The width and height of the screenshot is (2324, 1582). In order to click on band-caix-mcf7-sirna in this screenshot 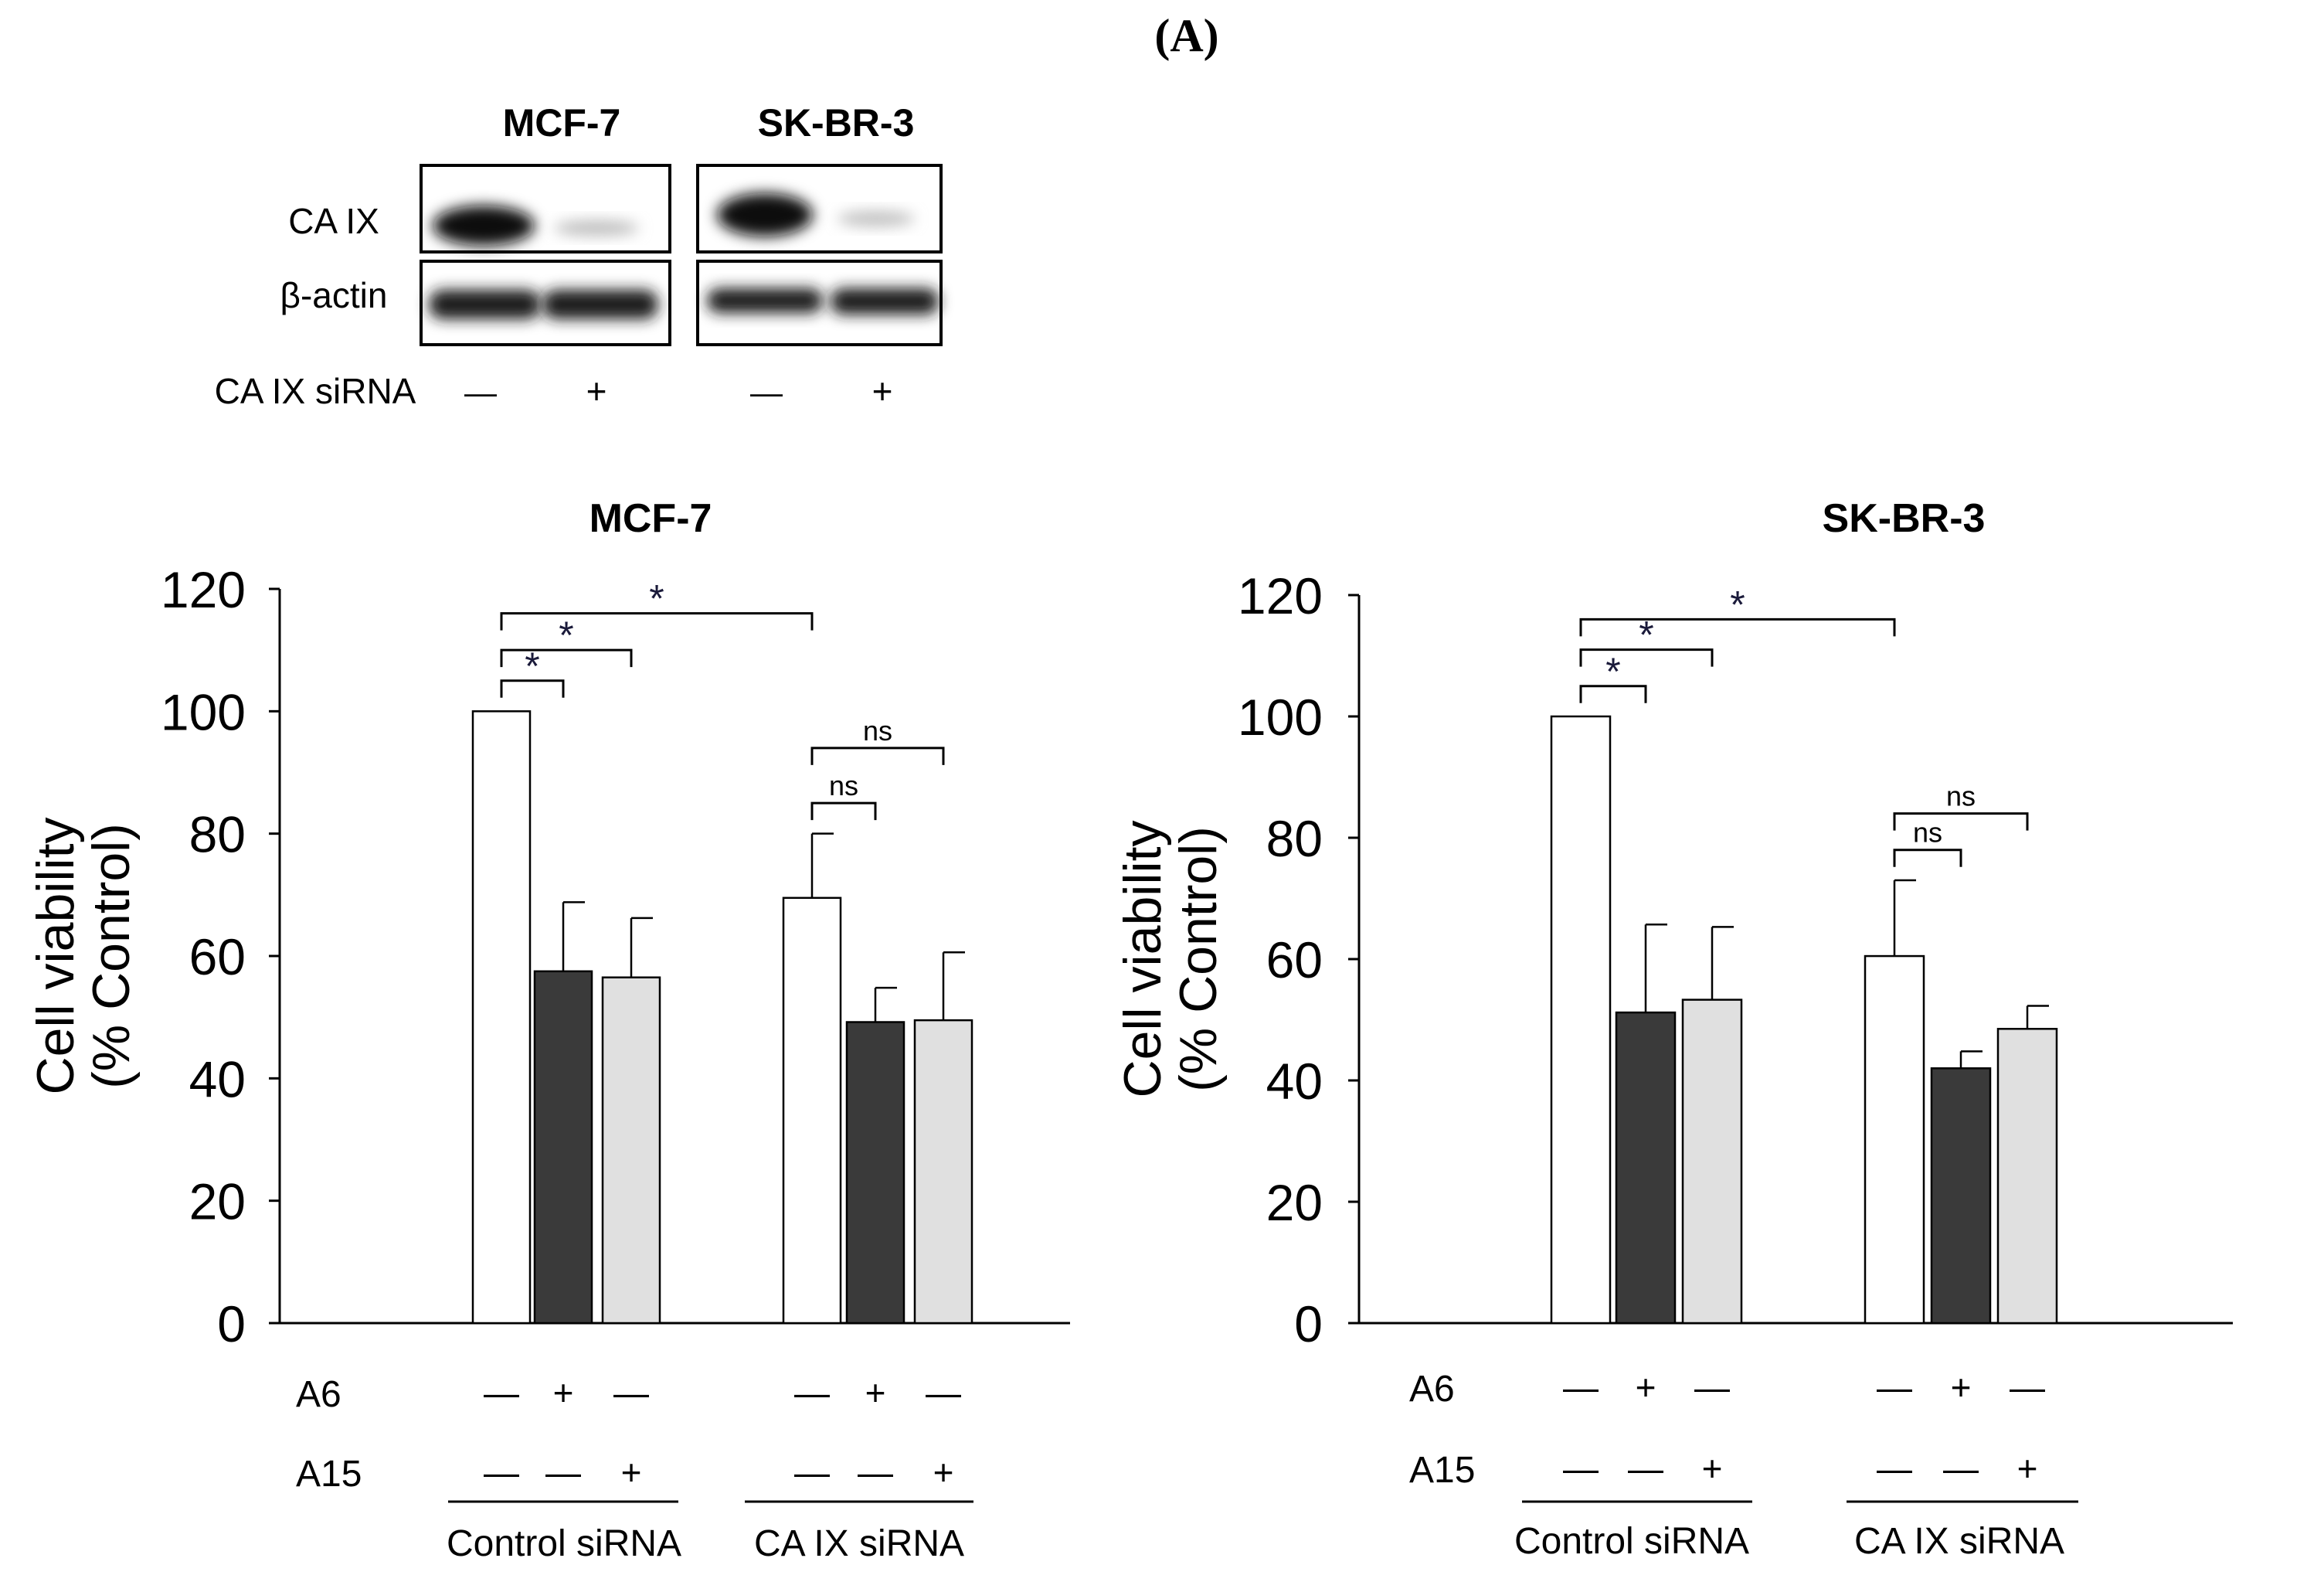, I will do `click(596, 228)`.